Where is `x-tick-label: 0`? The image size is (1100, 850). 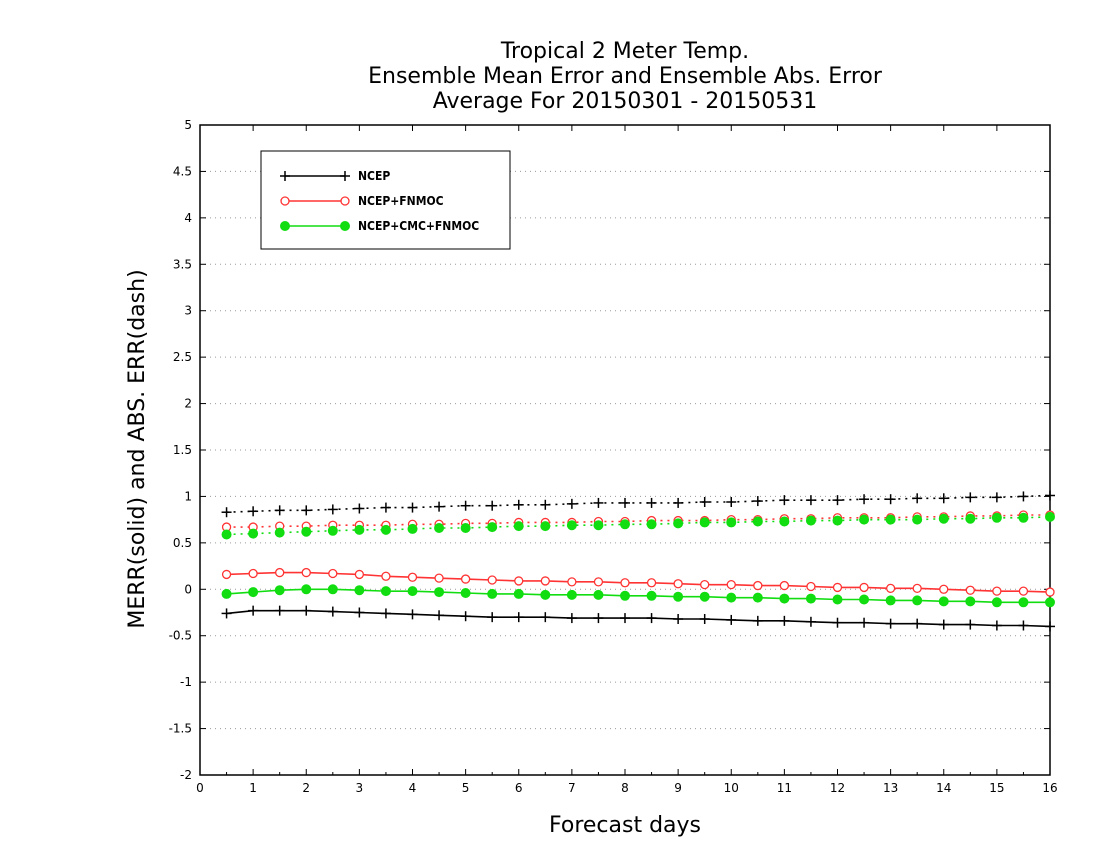 x-tick-label: 0 is located at coordinates (200, 788).